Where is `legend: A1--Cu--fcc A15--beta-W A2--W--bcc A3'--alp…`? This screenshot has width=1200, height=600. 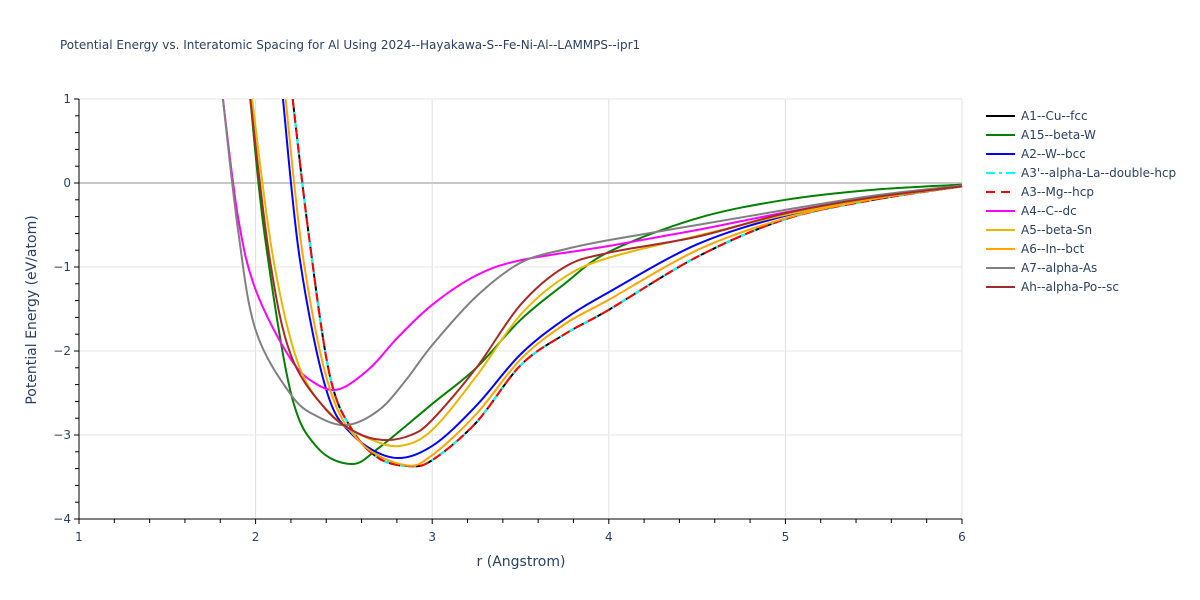 legend: A1--Cu--fcc A15--beta-W A2--W--bcc A3'--alp… is located at coordinates (1080, 201).